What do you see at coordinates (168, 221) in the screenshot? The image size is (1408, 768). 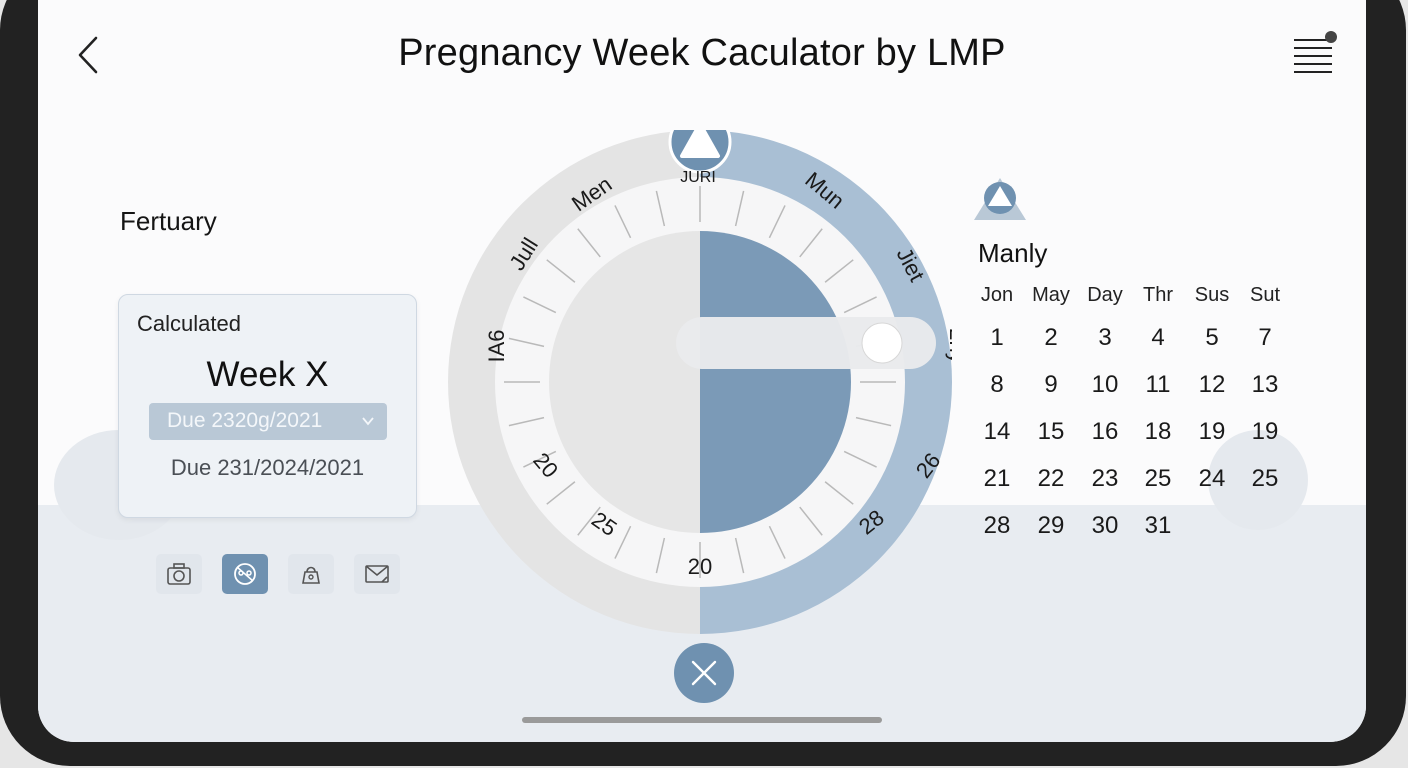 I see `month-label: Fertuary` at bounding box center [168, 221].